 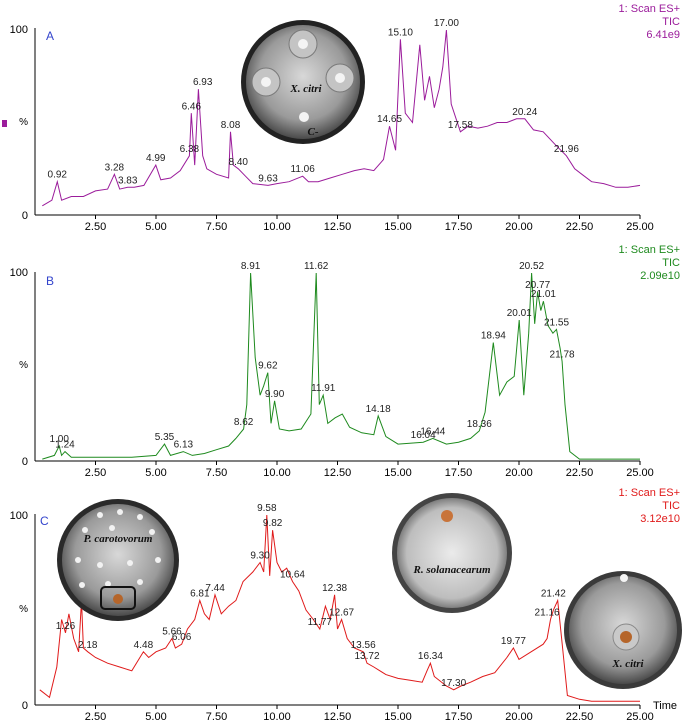 I want to click on panel-a-marker, so click(x=4, y=123).